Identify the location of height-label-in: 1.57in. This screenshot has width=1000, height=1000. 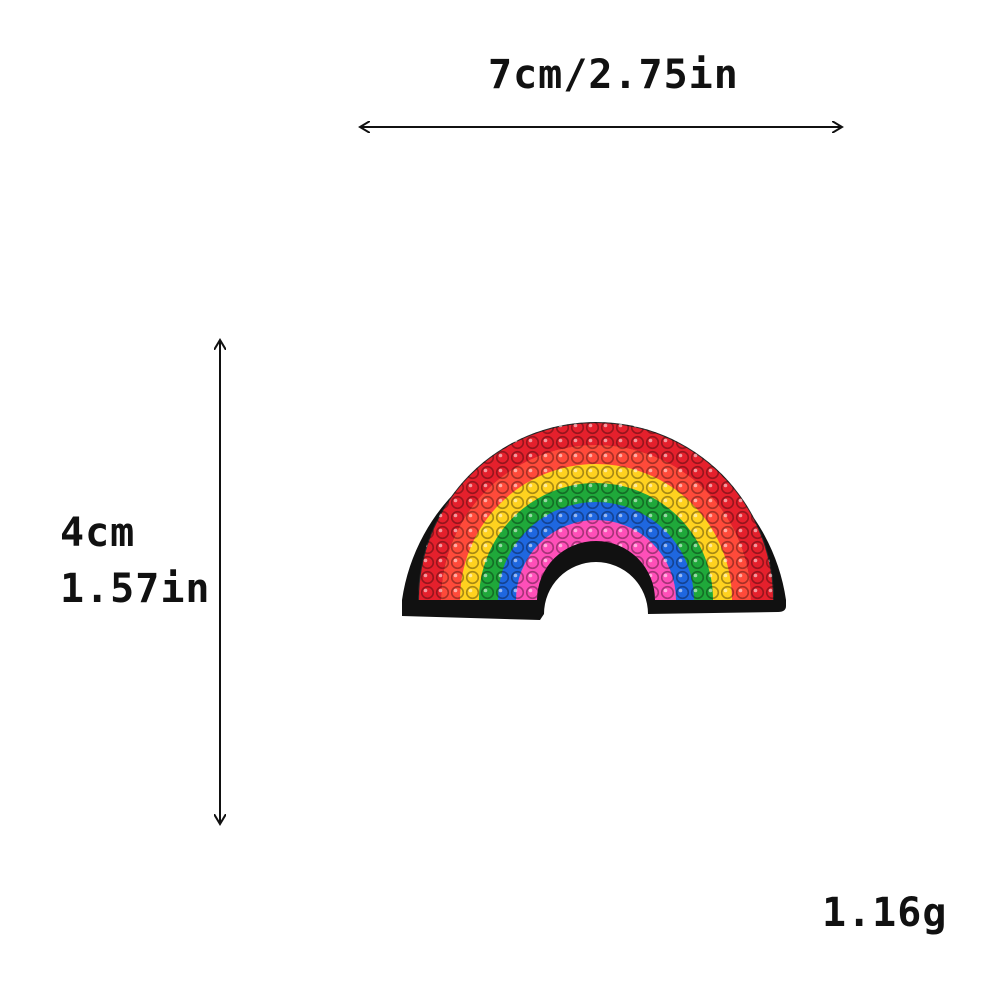
(135, 589).